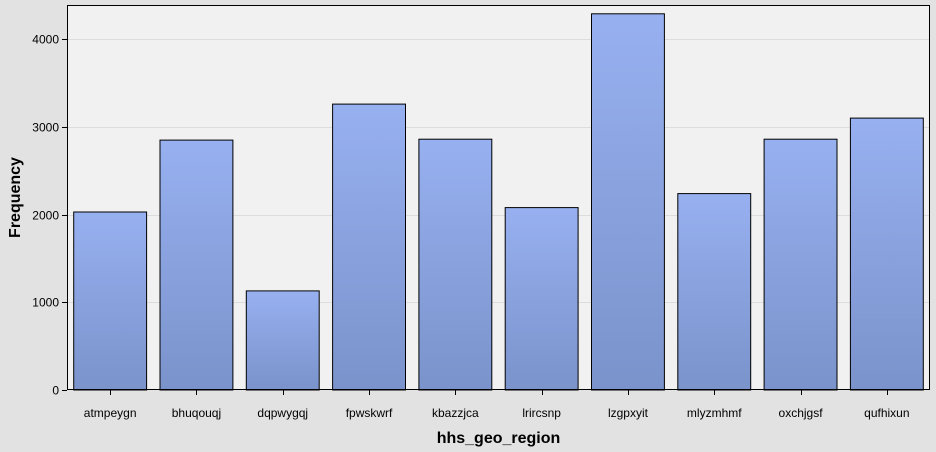  What do you see at coordinates (282, 340) in the screenshot?
I see `bar-dqpwygqj` at bounding box center [282, 340].